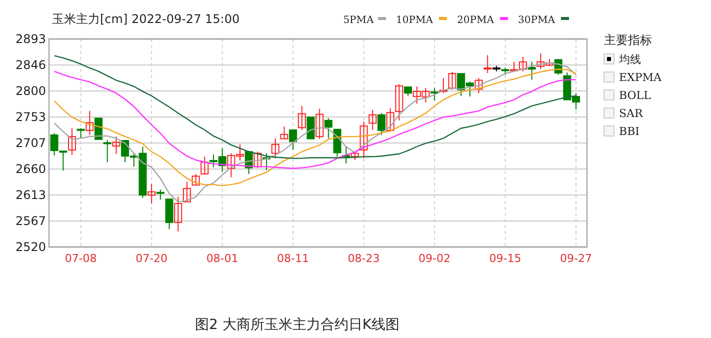  I want to click on x-tick-label: 08-01, so click(222, 258).